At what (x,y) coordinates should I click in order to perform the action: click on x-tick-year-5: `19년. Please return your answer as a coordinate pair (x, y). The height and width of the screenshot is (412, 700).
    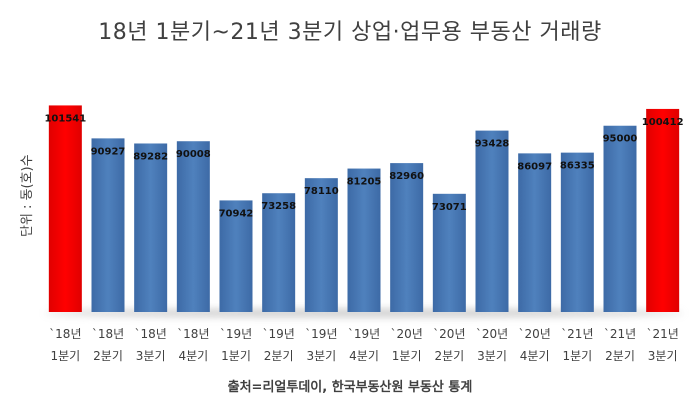
    Looking at the image, I should click on (236, 334).